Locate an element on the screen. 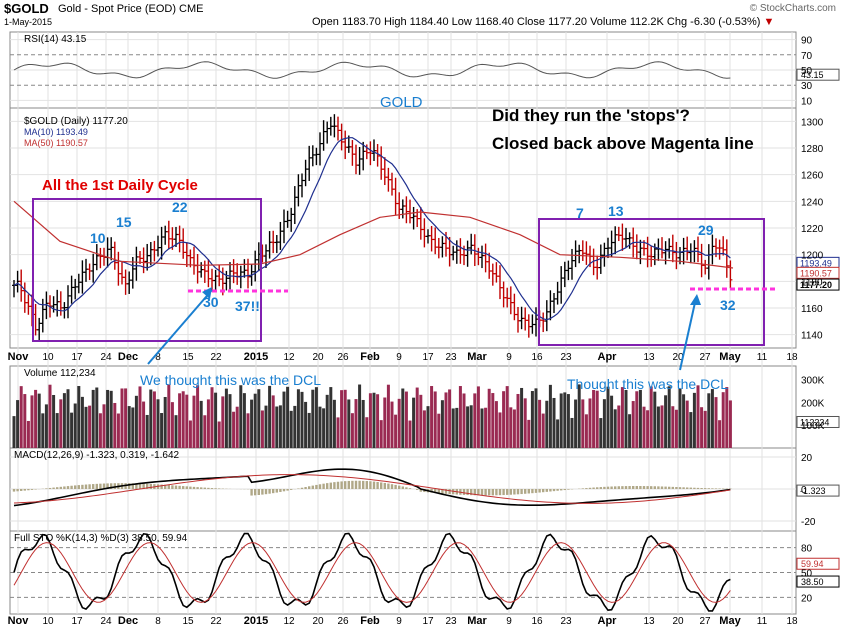  ma50-line is located at coordinates (373, 234).